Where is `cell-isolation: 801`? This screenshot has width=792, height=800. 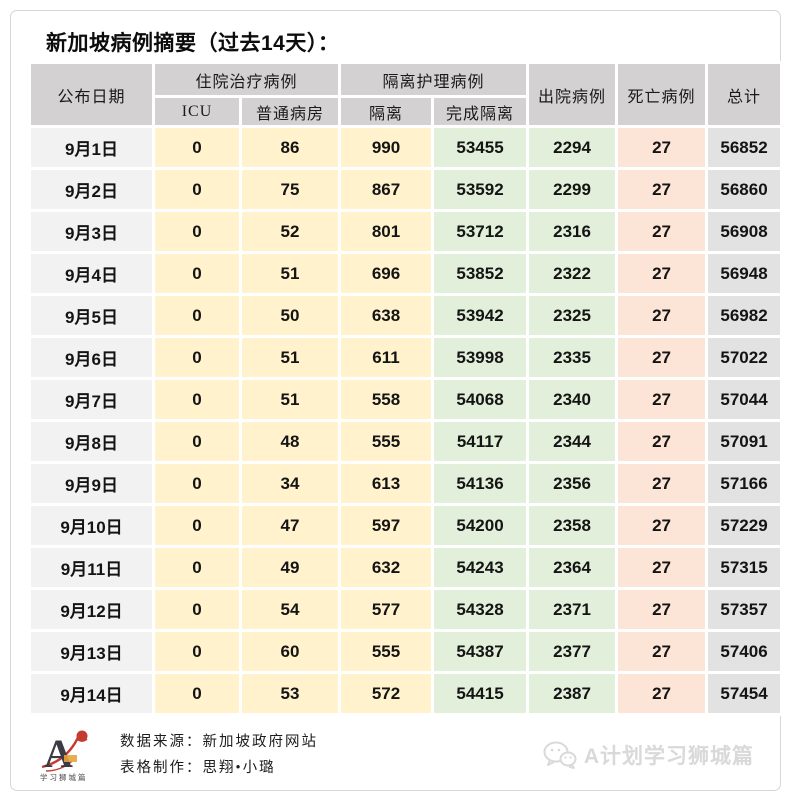
cell-isolation: 801 is located at coordinates (386, 231).